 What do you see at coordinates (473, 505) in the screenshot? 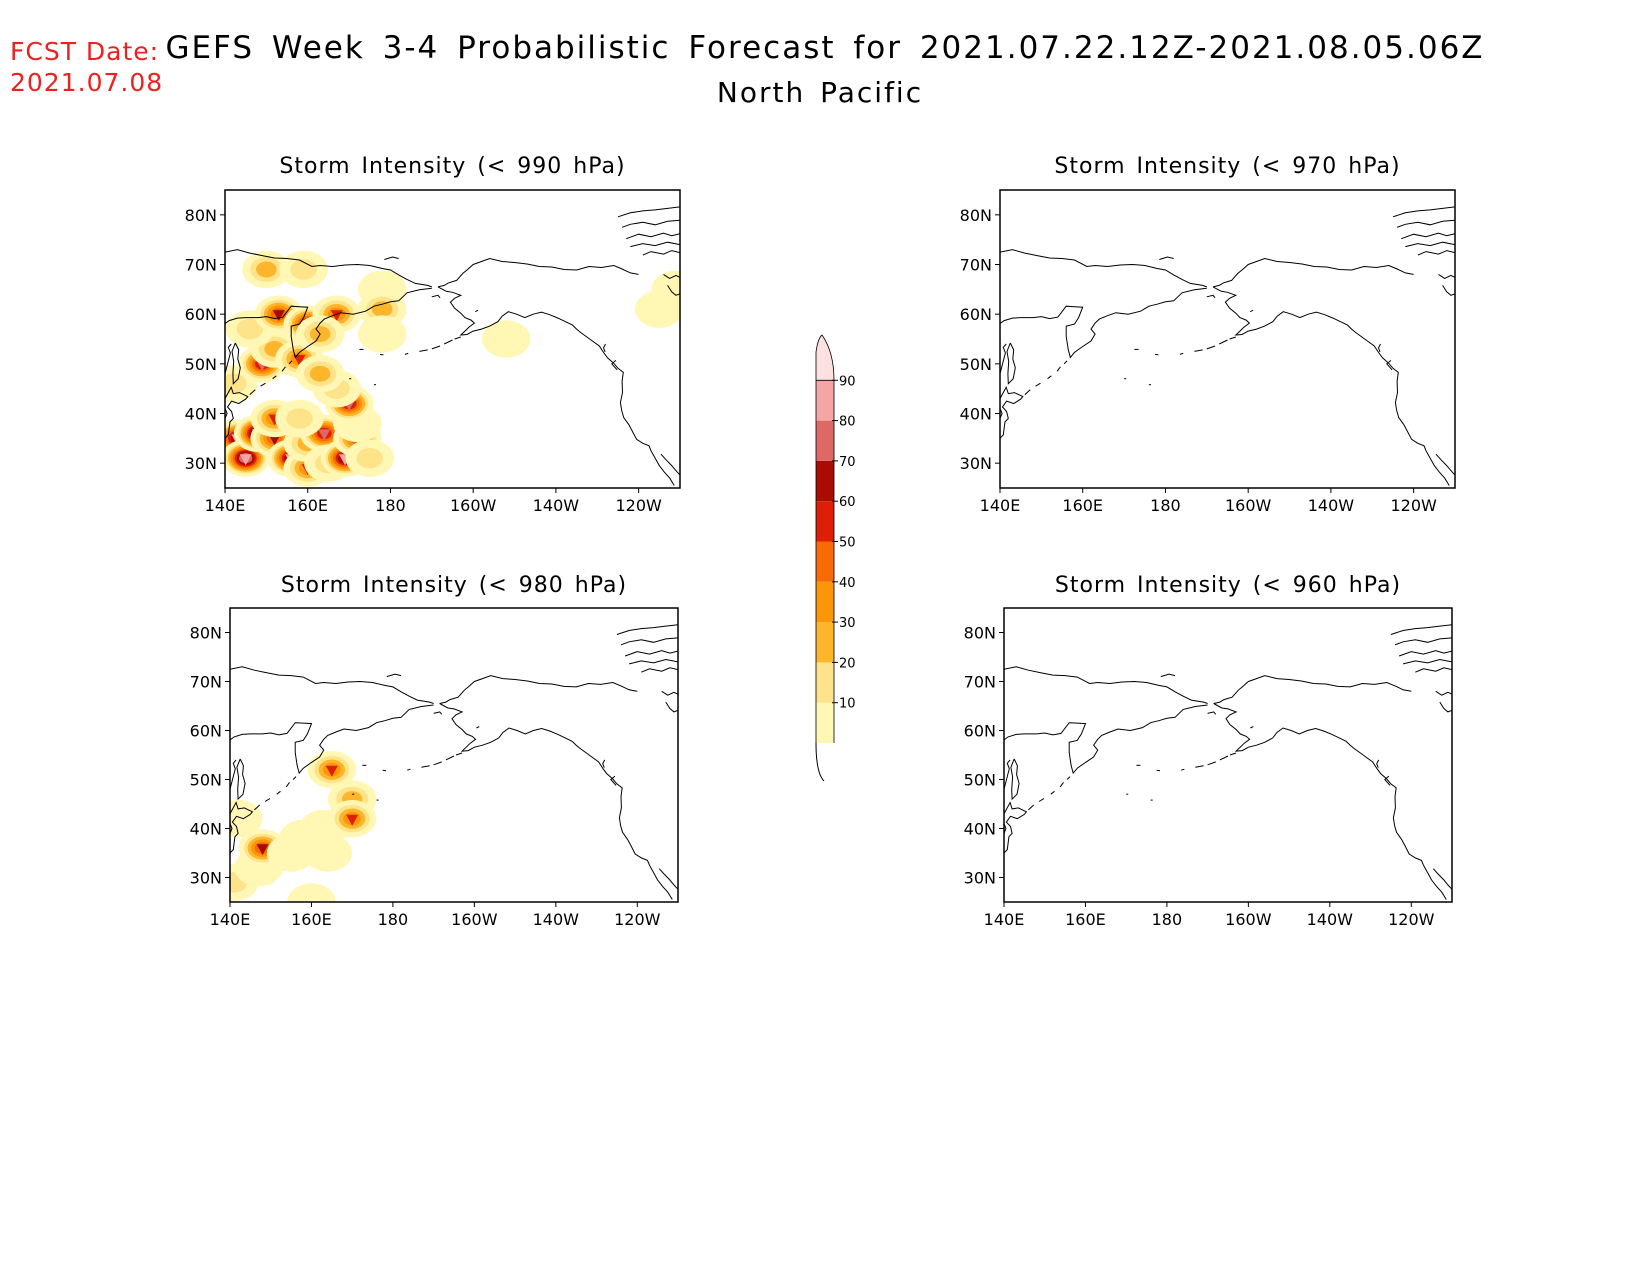
I see `lon-tick-label: 160W` at bounding box center [473, 505].